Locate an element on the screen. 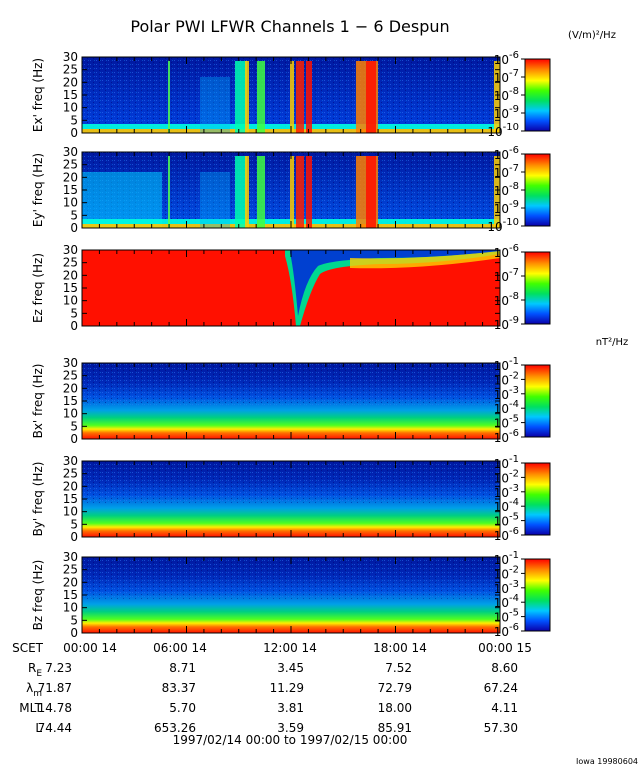  ephemeris-value: 3.81 is located at coordinates (290, 708).